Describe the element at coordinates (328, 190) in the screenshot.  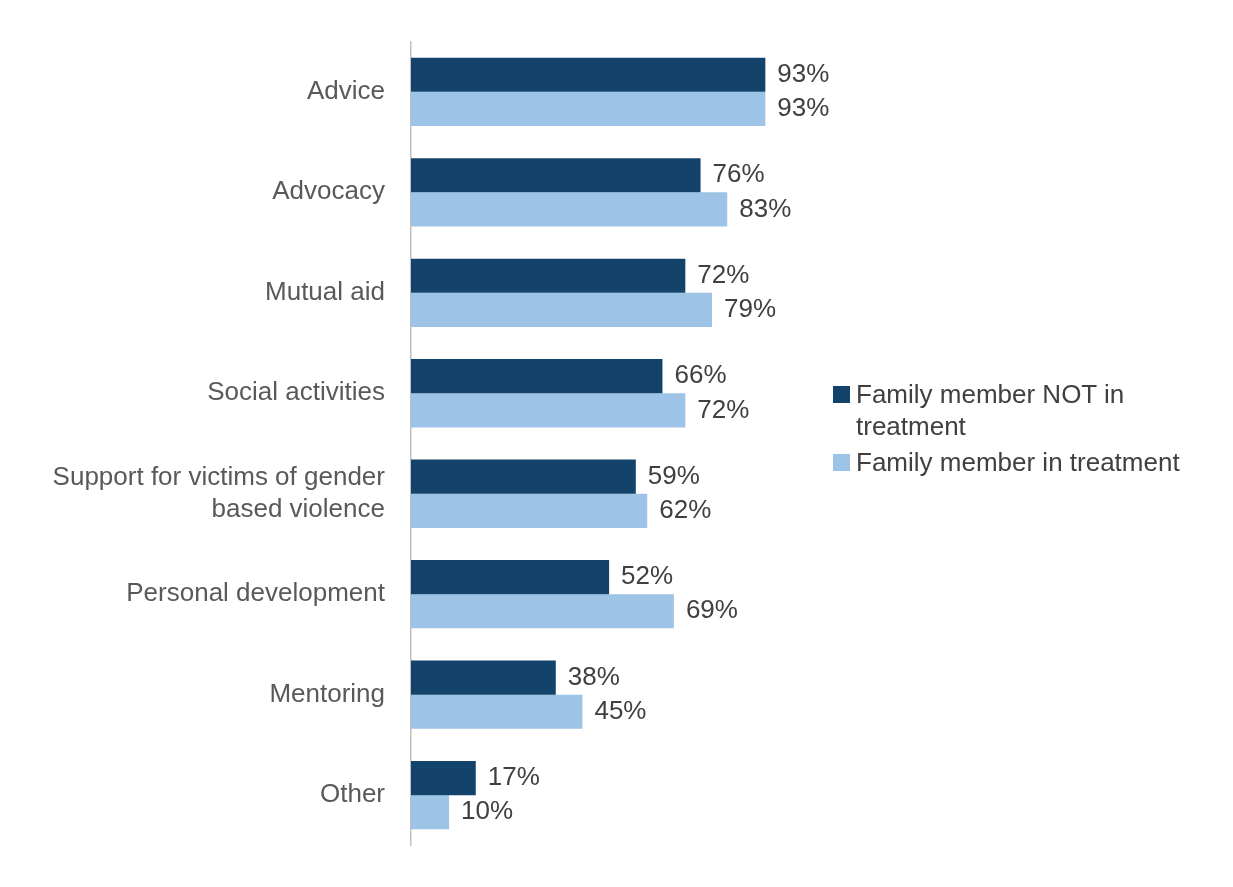
I see `y-tick-label: Advocacy` at that location.